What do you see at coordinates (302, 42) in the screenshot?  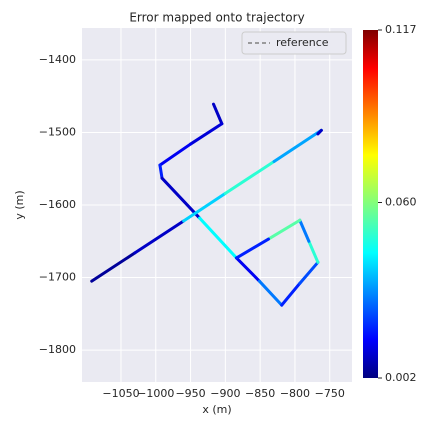 I see `legend-label: reference` at bounding box center [302, 42].